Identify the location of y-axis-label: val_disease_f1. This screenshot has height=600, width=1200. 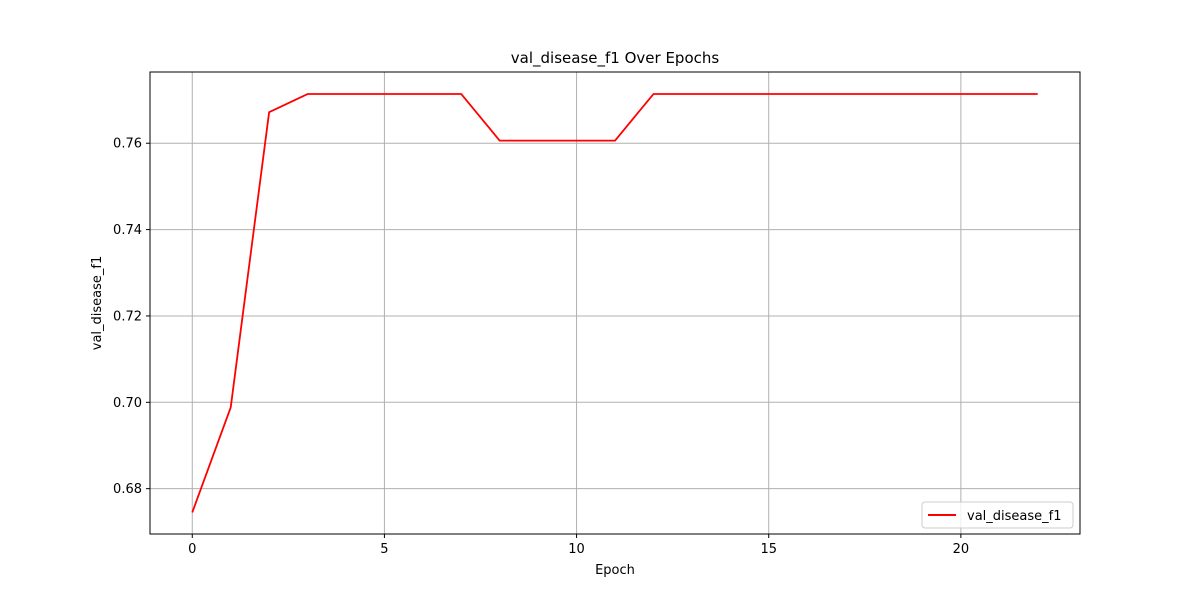
(97, 303).